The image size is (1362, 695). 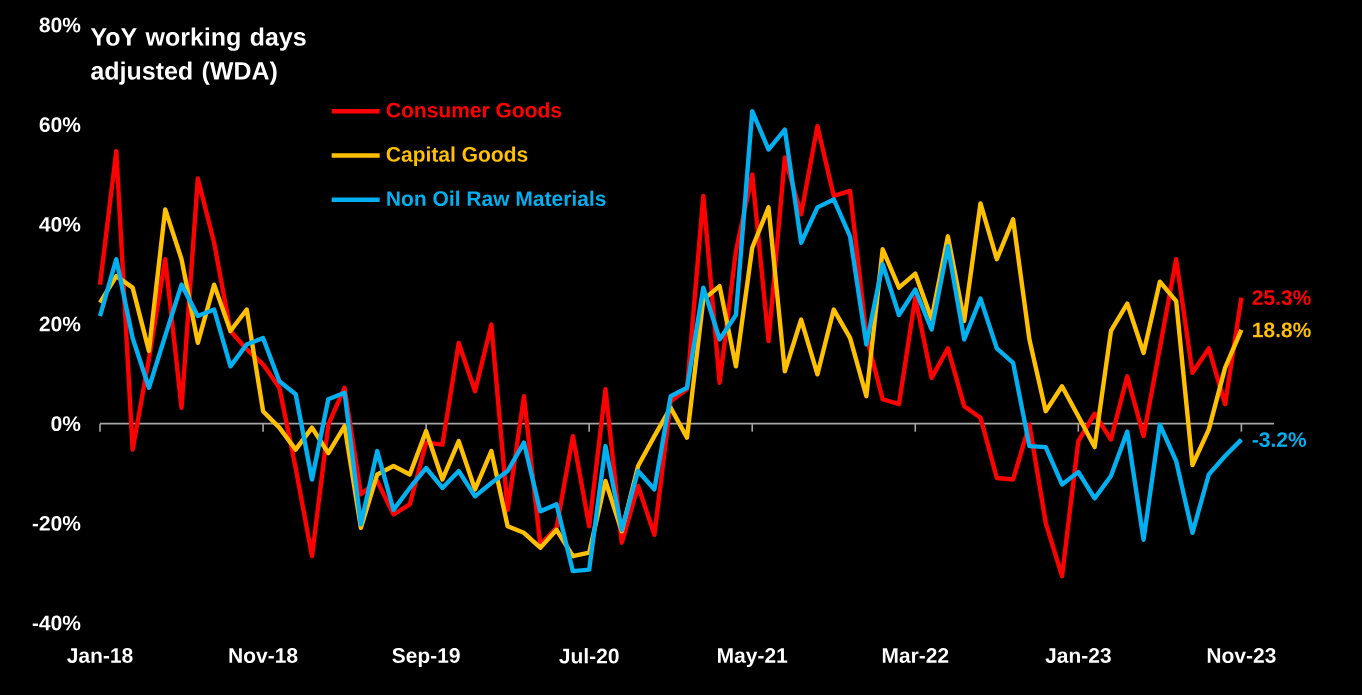 I want to click on legend-label: Non Oil Raw Materials, so click(x=496, y=198).